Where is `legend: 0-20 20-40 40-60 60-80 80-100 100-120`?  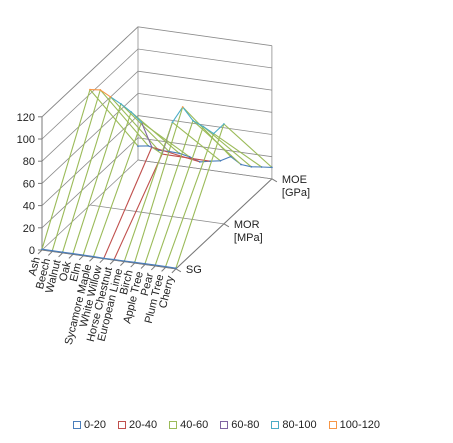 legend: 0-20 20-40 40-60 60-80 80-100 100-120 is located at coordinates (226, 425).